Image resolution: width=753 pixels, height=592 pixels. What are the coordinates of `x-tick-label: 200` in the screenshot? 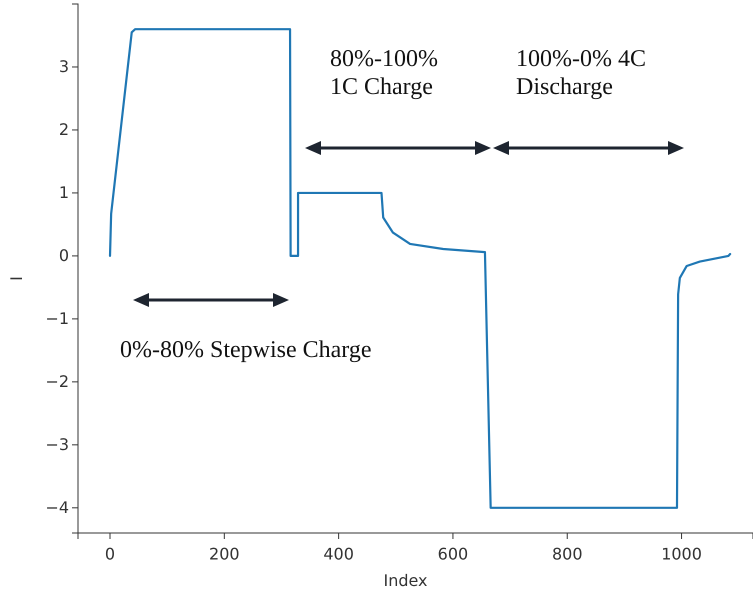 It's located at (224, 554).